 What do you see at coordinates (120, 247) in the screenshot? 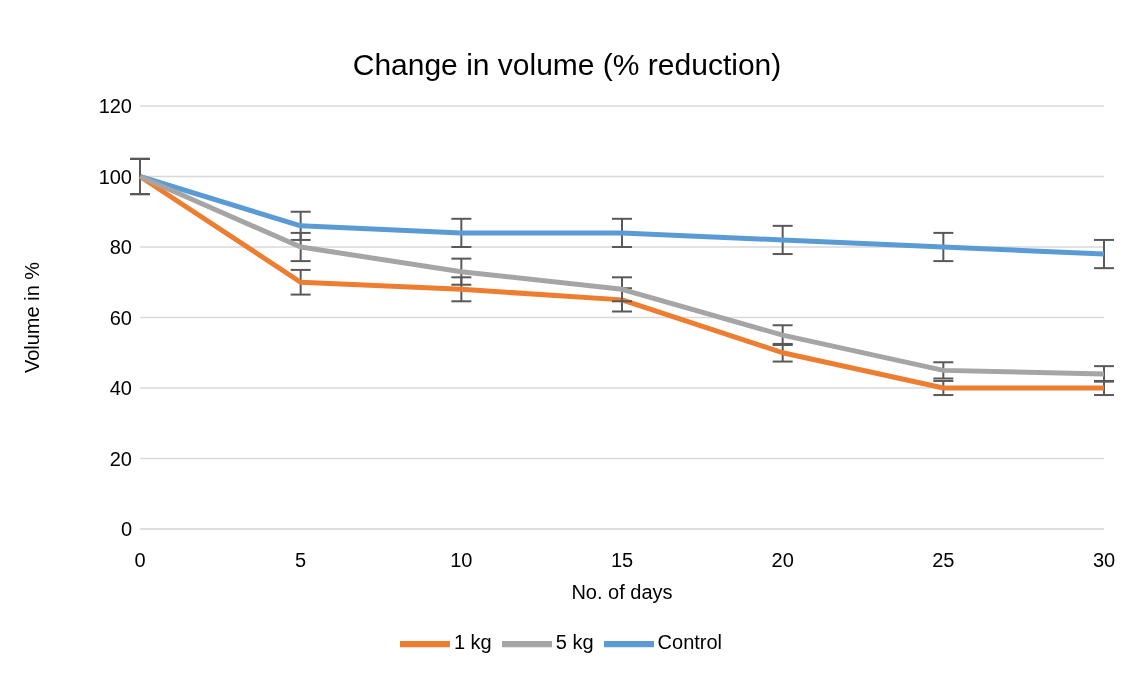
I see `y-tick-label: 80` at bounding box center [120, 247].